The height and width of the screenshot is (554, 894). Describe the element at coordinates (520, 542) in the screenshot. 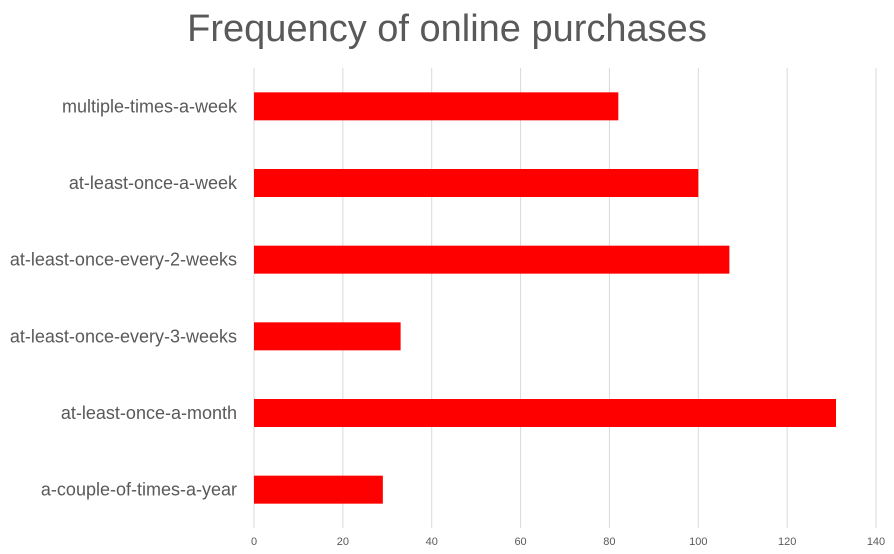

I see `x-tick-label: 60` at that location.